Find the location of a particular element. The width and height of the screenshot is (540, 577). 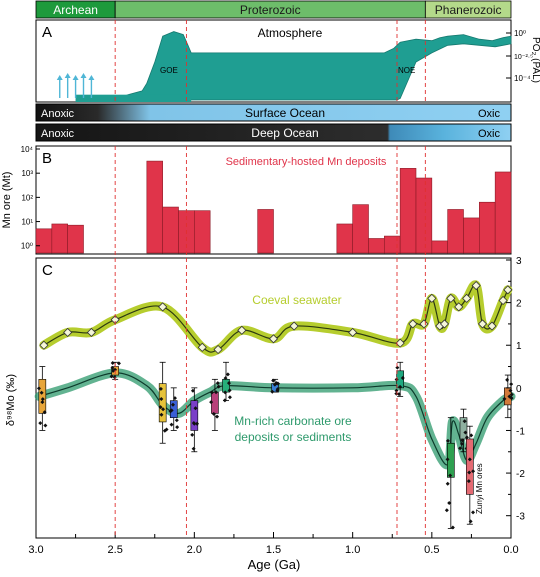

eon-label-archean: Archean is located at coordinates (75, 10).